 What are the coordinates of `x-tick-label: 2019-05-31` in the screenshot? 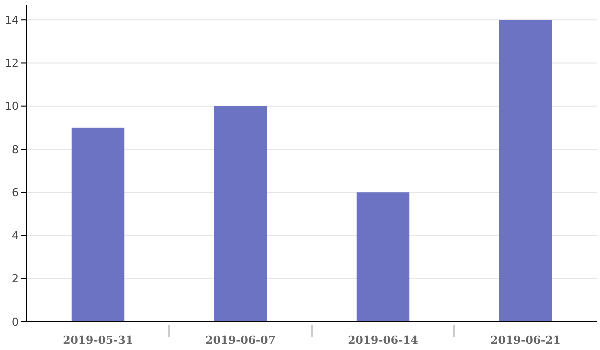 It's located at (98, 340).